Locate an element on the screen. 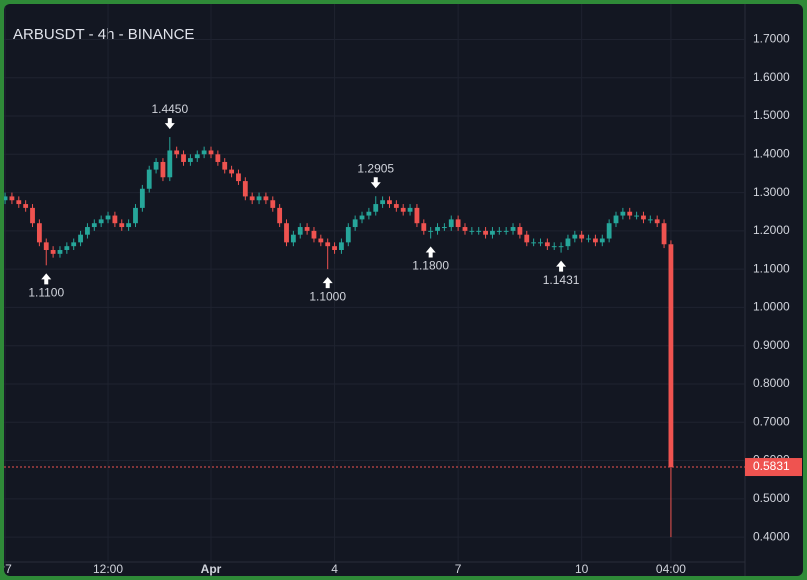 The image size is (807, 580). annotation-label: 1.2905 is located at coordinates (375, 168).